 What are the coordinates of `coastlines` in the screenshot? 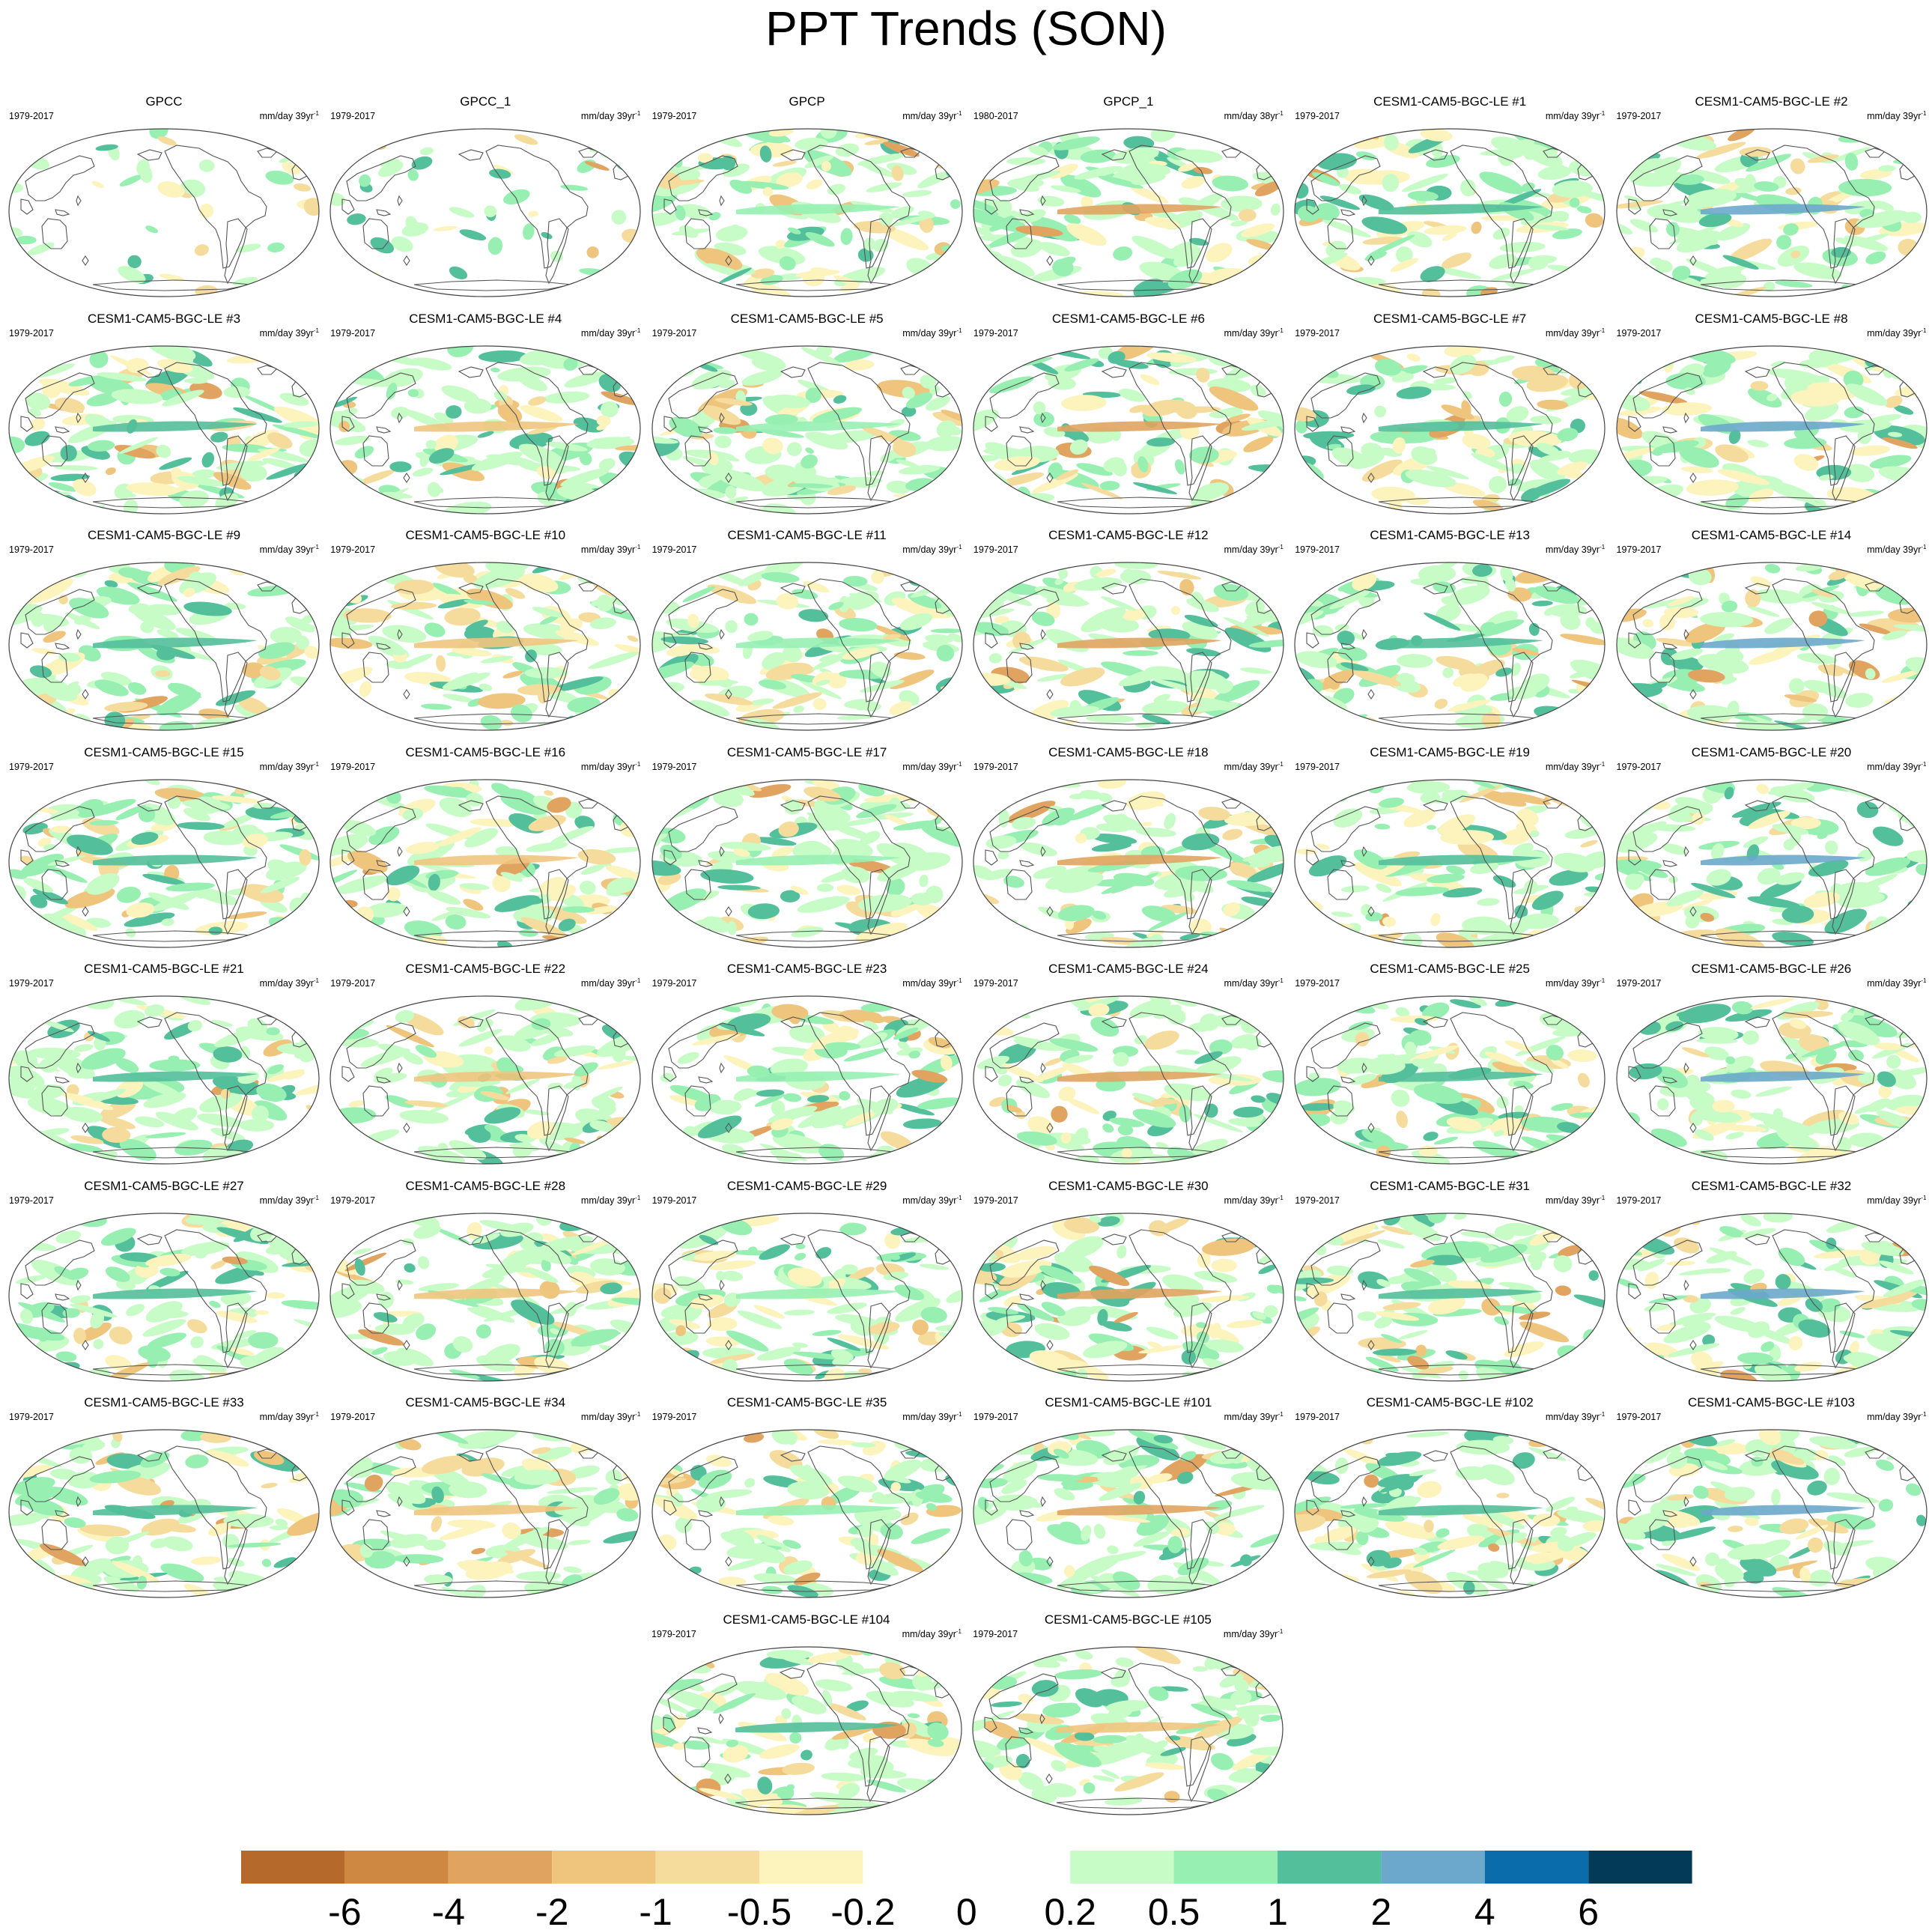 It's located at (167, 1302).